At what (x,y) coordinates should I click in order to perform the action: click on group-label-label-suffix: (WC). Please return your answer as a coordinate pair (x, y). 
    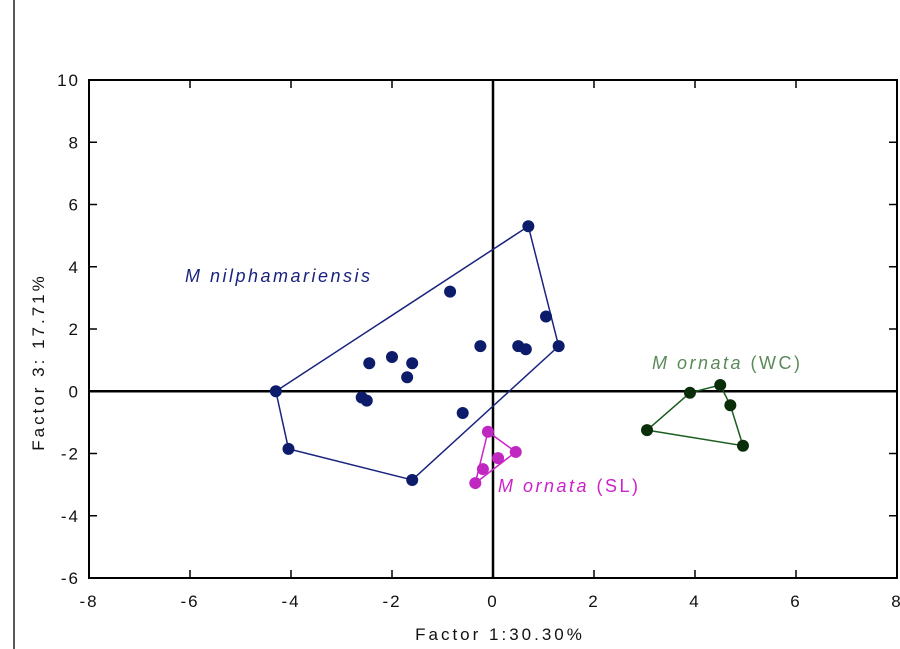
    Looking at the image, I should click on (772, 363).